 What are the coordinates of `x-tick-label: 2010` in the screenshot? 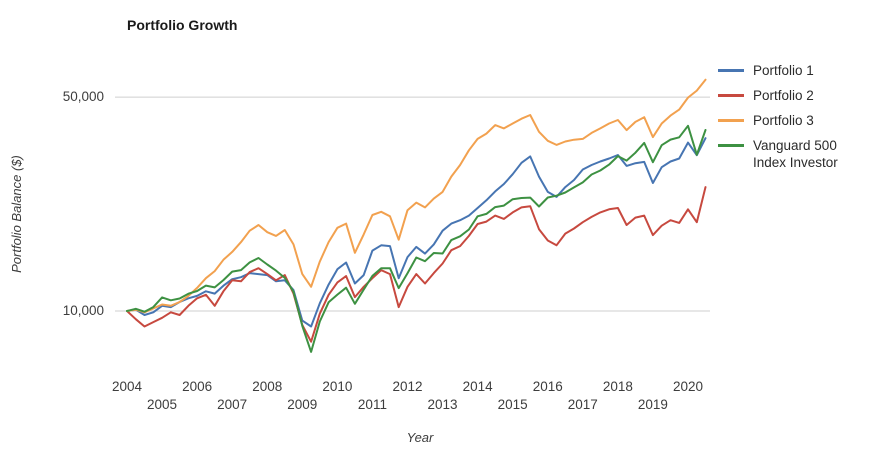 It's located at (337, 386).